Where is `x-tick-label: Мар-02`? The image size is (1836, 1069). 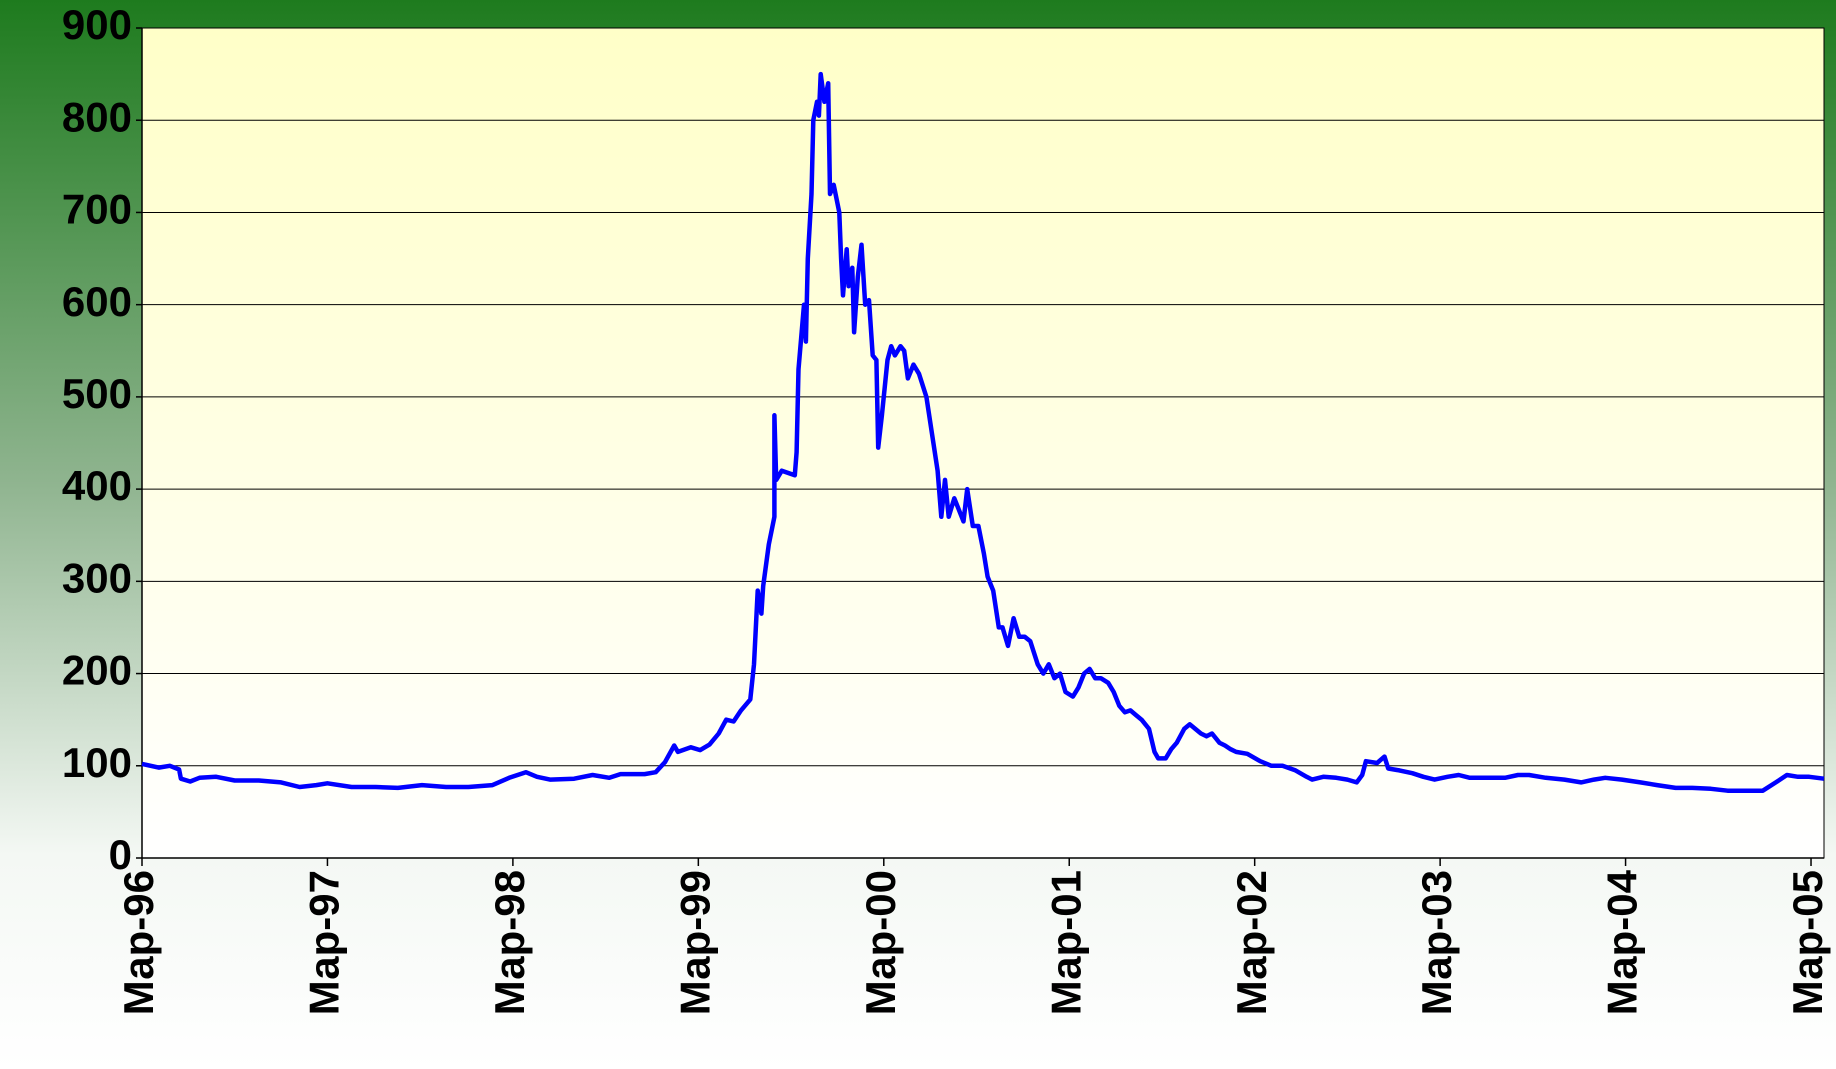
x-tick-label: Мар-02 is located at coordinates (1251, 942).